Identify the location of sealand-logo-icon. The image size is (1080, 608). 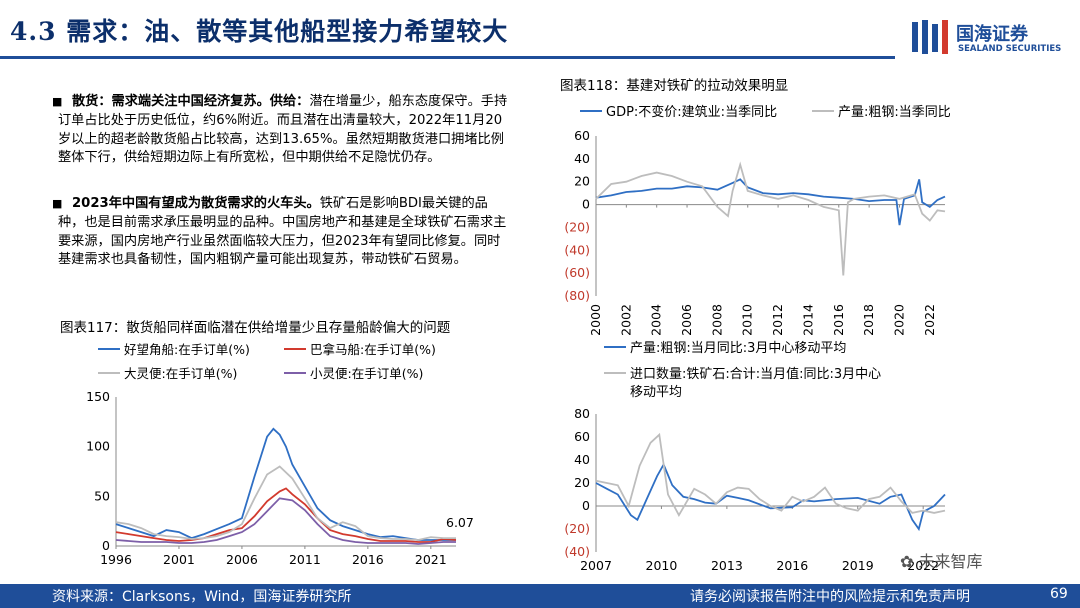
(930, 37).